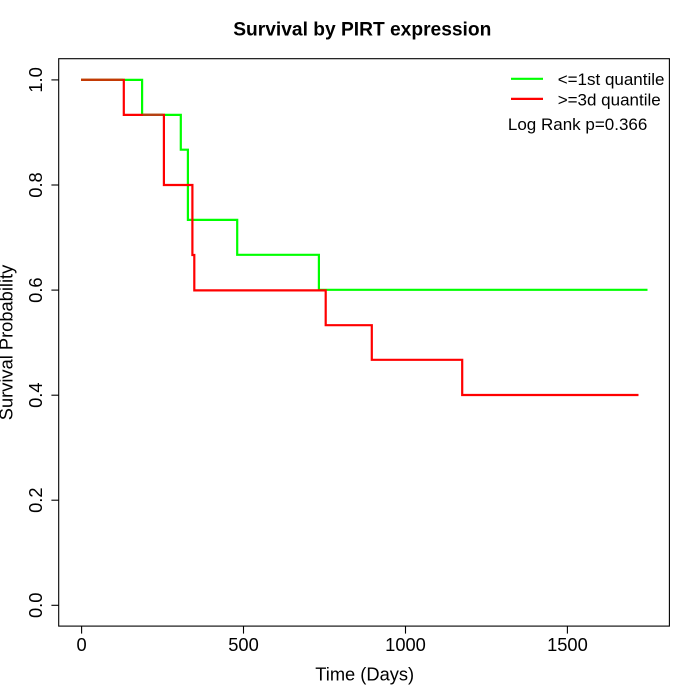  What do you see at coordinates (8, 342) in the screenshot?
I see `svg-text: Survival Probability` at bounding box center [8, 342].